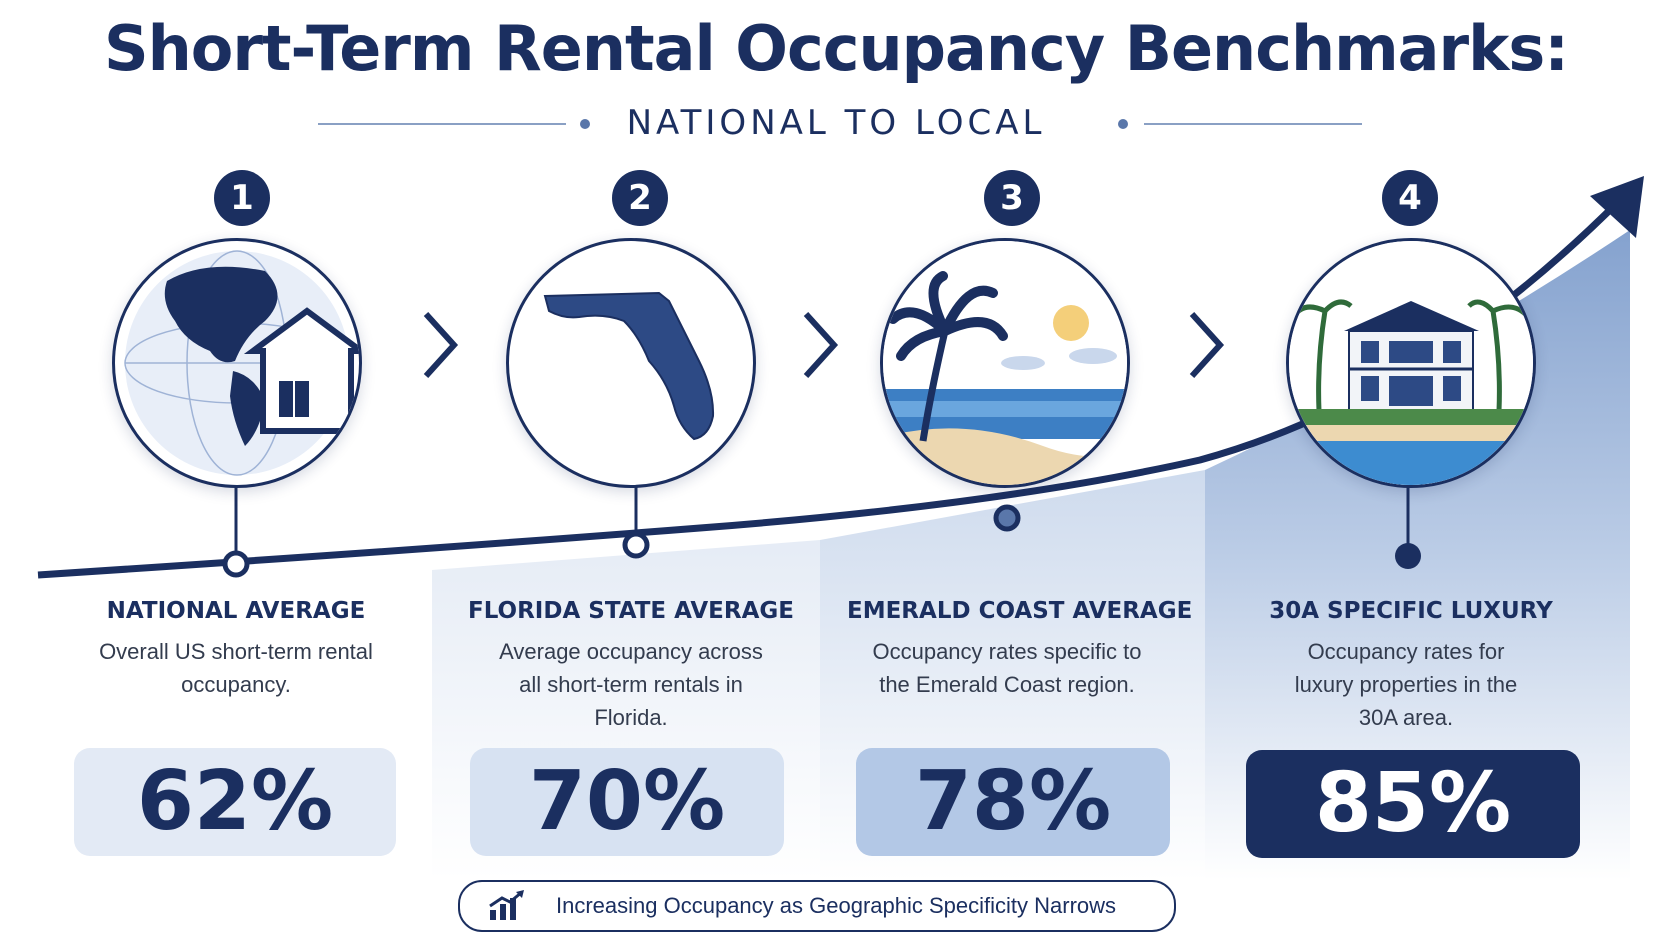 This screenshot has width=1672, height=941. Describe the element at coordinates (235, 802) in the screenshot. I see `stat-value-1: 62%` at that location.